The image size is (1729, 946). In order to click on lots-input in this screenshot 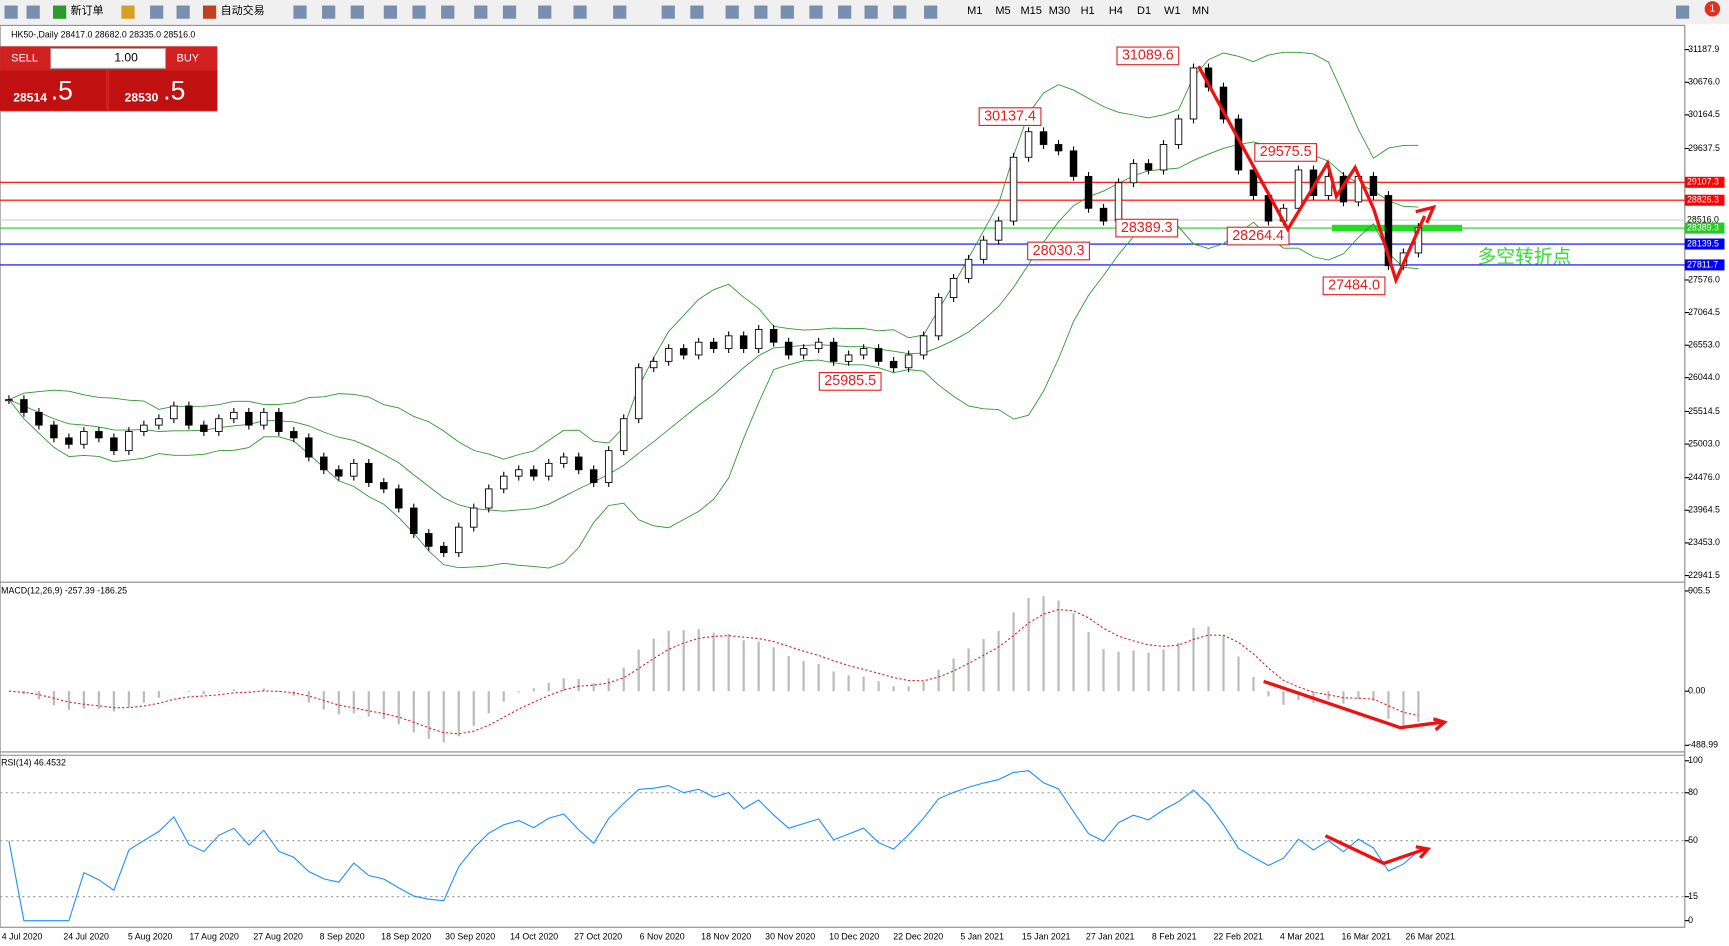, I will do `click(108, 58)`.